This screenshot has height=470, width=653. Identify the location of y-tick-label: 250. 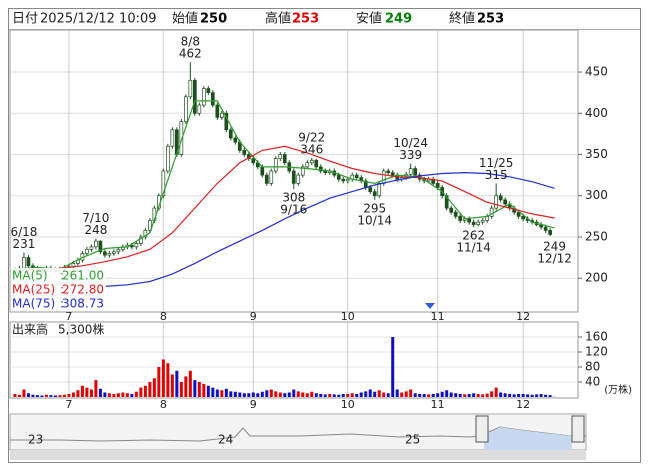
(596, 236).